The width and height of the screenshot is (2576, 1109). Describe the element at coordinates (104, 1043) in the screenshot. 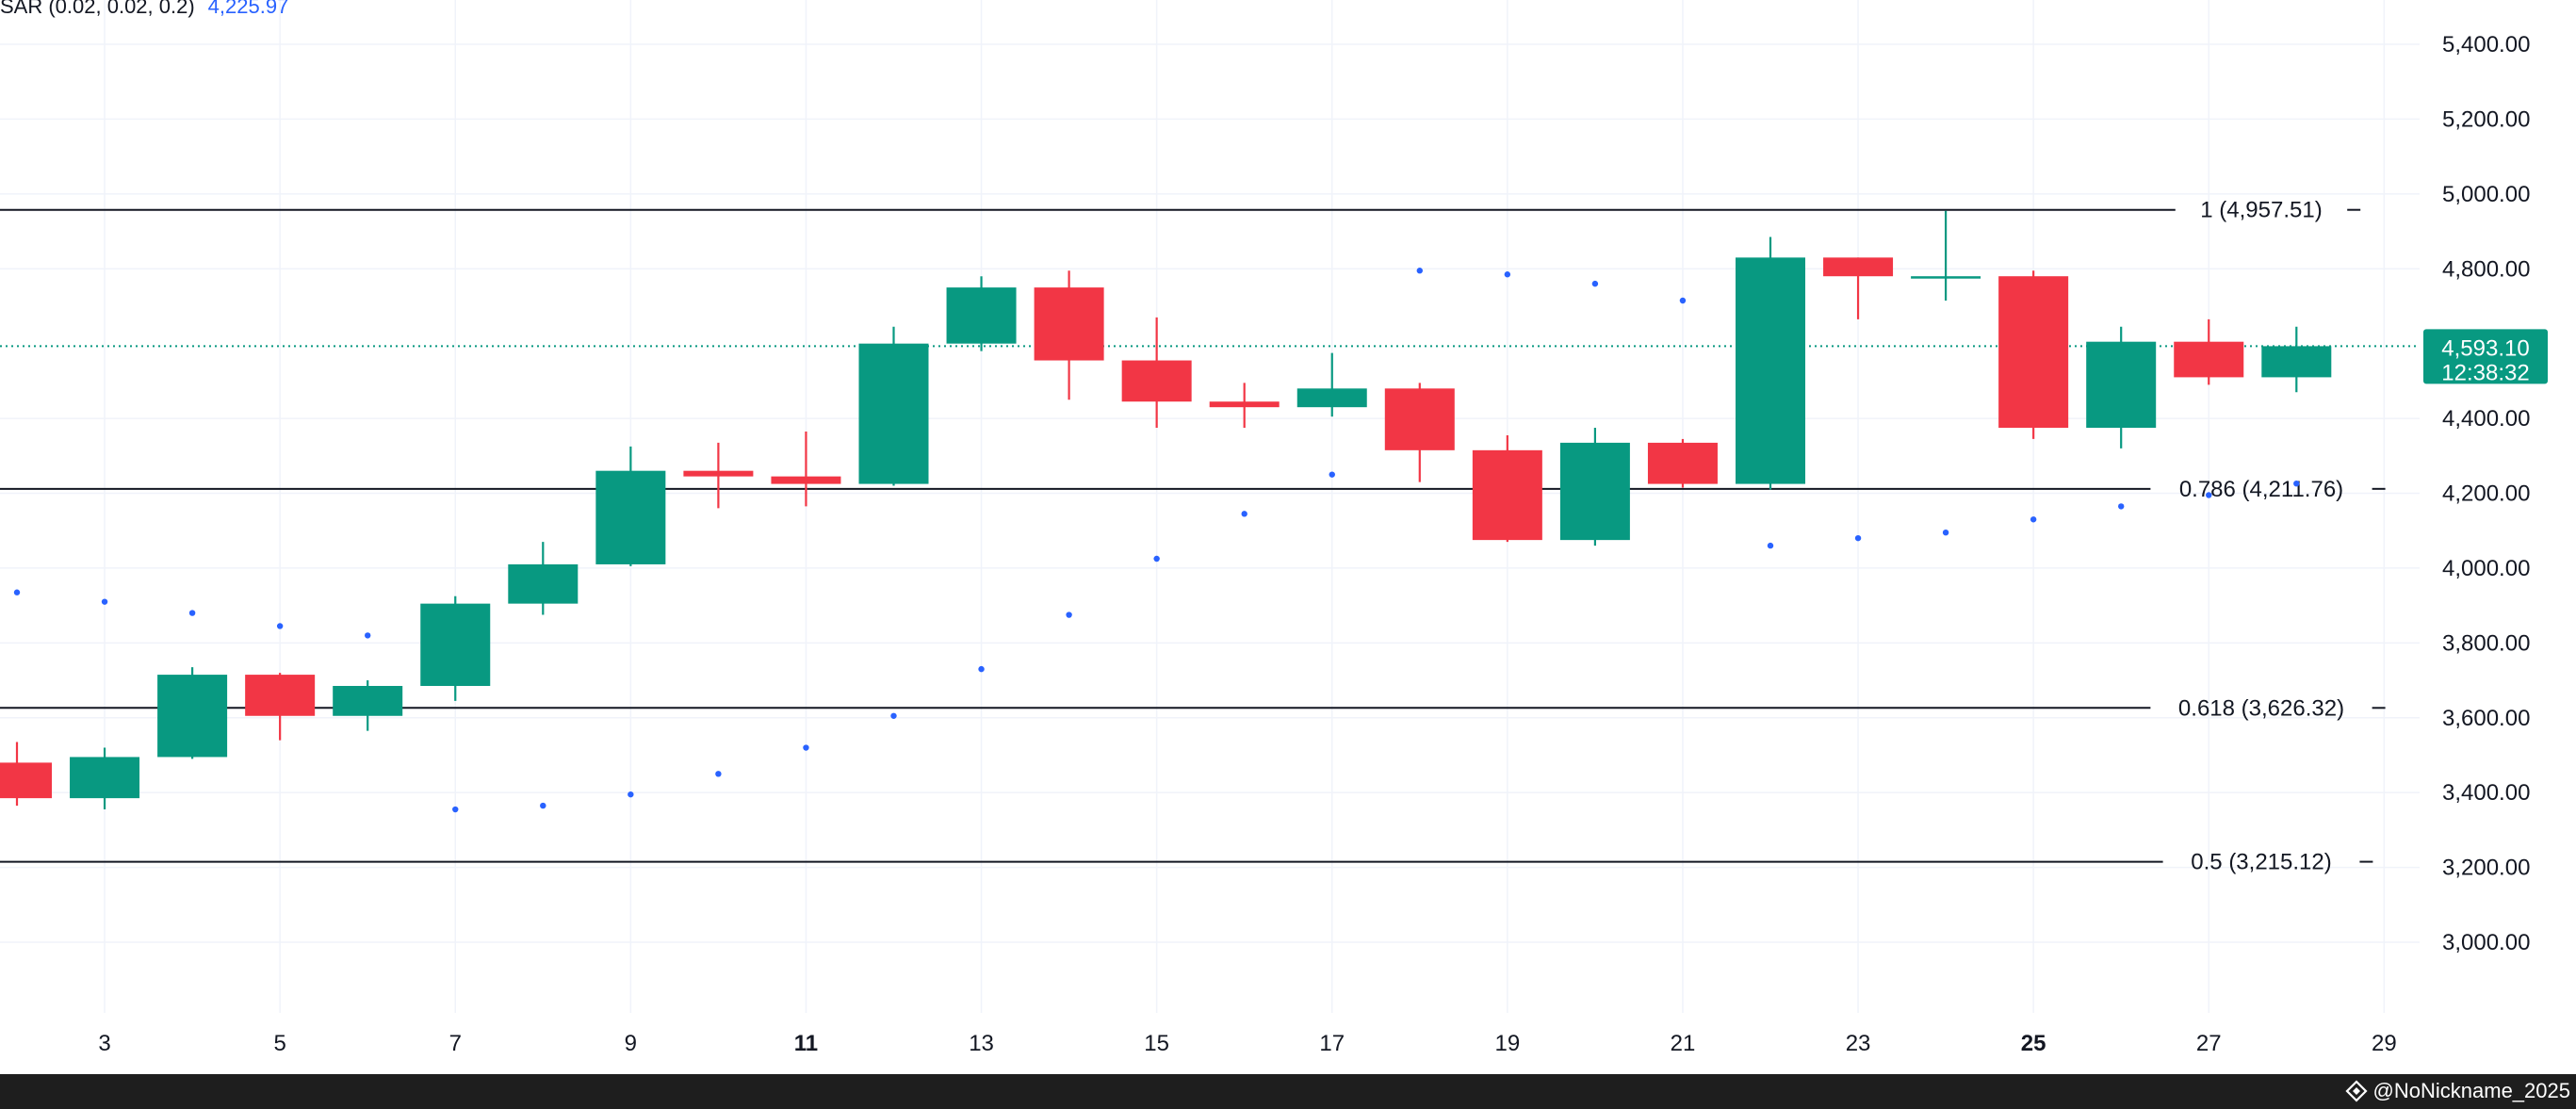

I see `x-tick-label: 3` at that location.